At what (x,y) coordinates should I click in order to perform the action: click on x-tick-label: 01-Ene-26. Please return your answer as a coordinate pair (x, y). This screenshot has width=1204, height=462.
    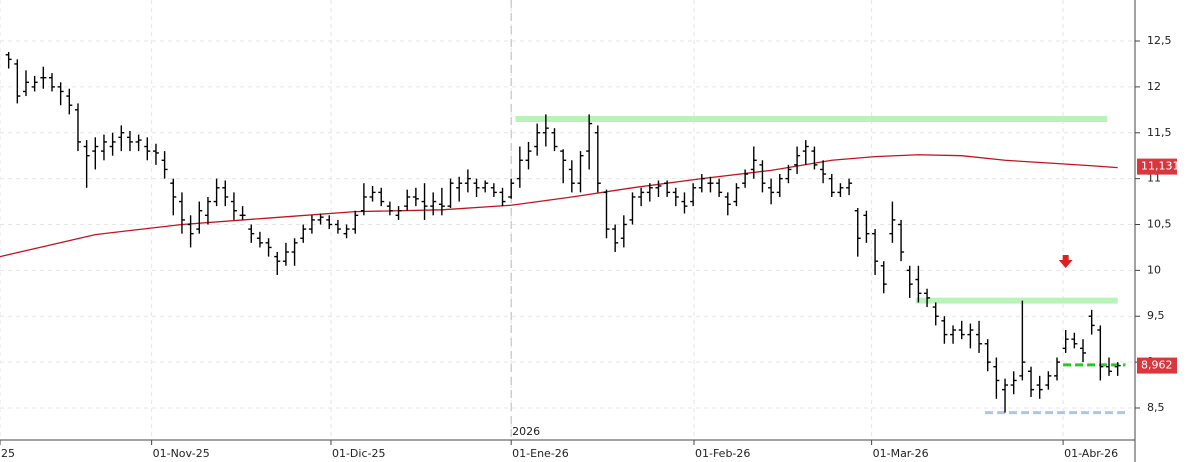
    Looking at the image, I should click on (540, 453).